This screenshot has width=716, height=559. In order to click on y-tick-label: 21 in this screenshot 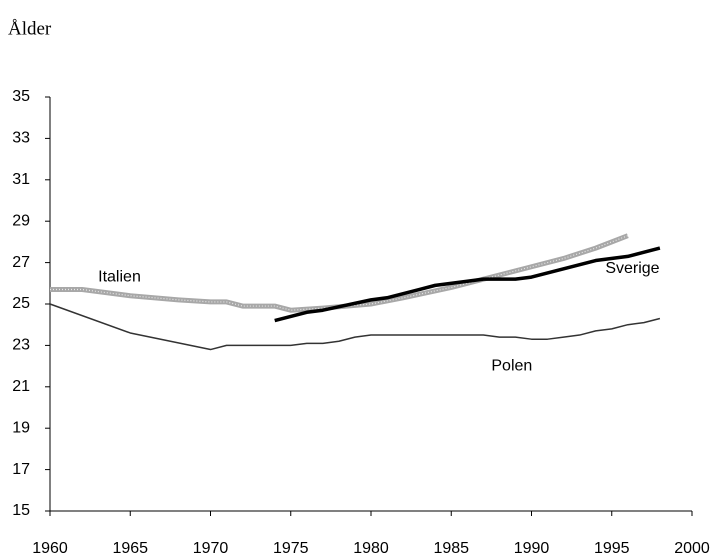, I will do `click(21, 386)`.